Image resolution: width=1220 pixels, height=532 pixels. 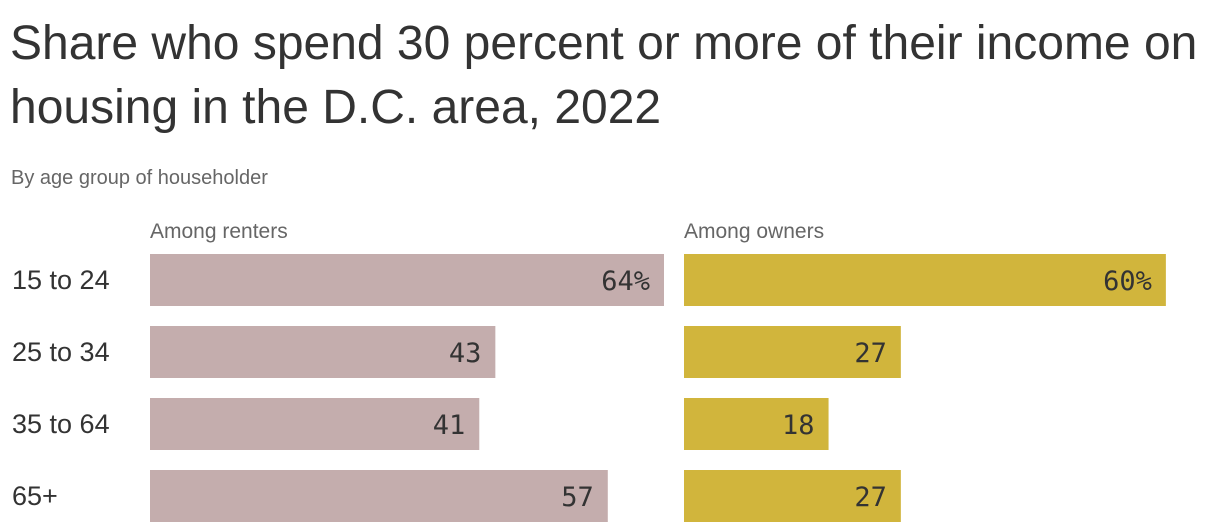 I want to click on panel-label-renters: Among renters, so click(x=219, y=231).